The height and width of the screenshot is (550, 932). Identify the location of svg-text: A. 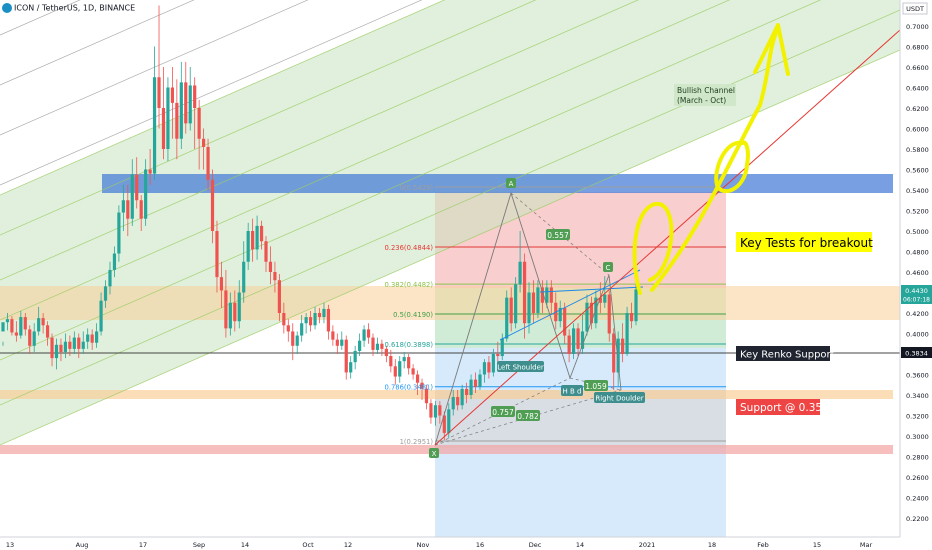
(511, 184).